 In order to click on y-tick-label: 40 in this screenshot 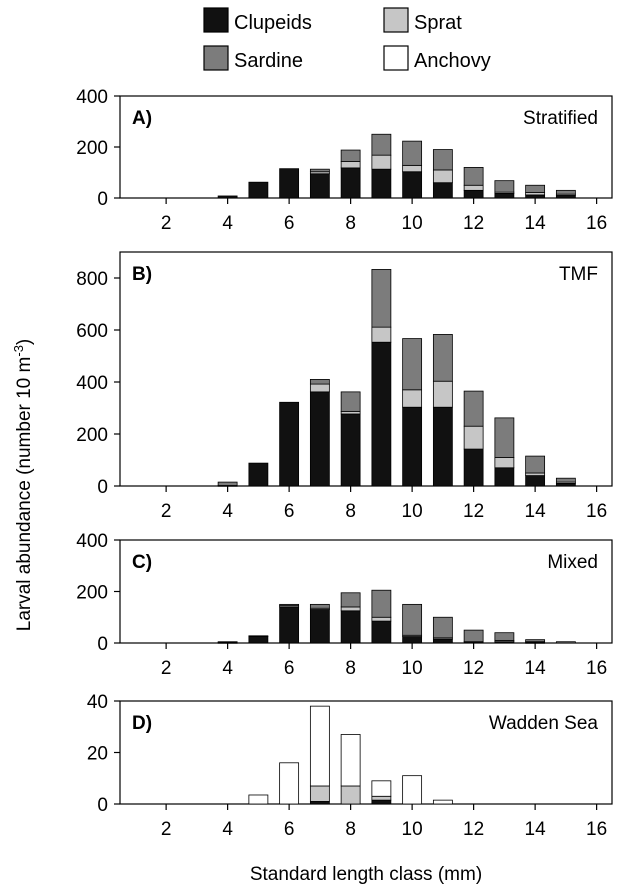, I will do `click(97, 702)`.